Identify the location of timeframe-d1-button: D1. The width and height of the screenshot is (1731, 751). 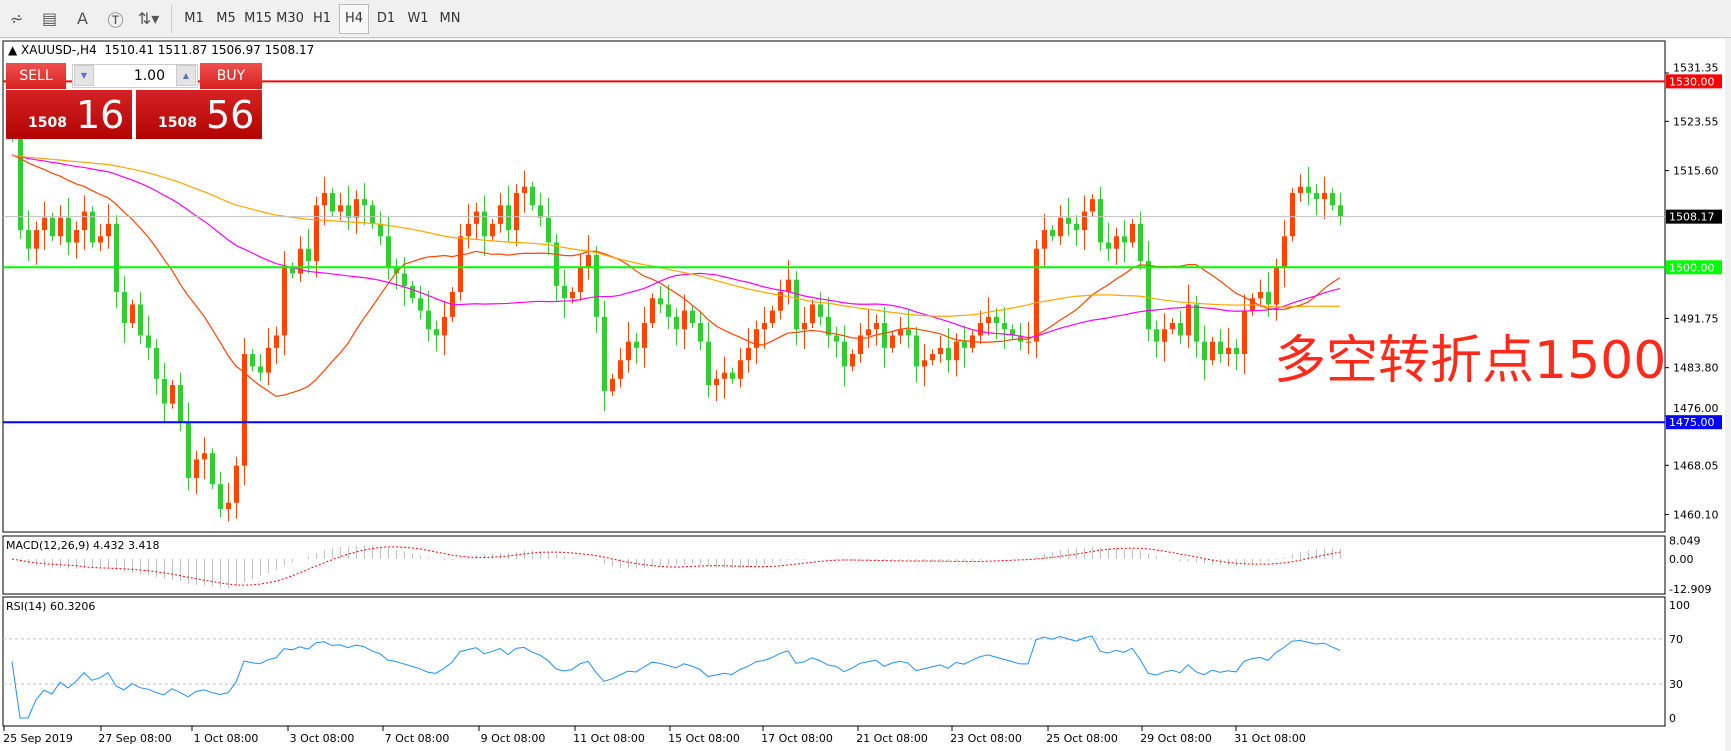
(386, 18).